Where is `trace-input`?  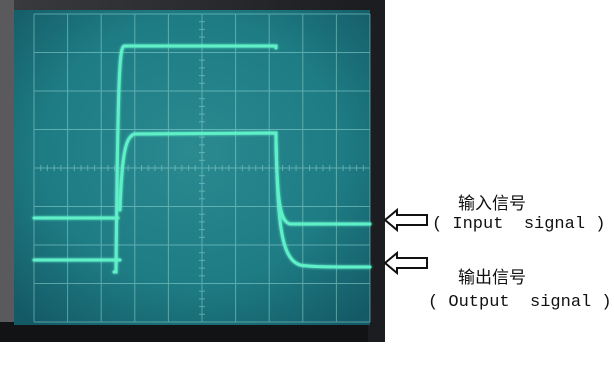
trace-input is located at coordinates (202, 178).